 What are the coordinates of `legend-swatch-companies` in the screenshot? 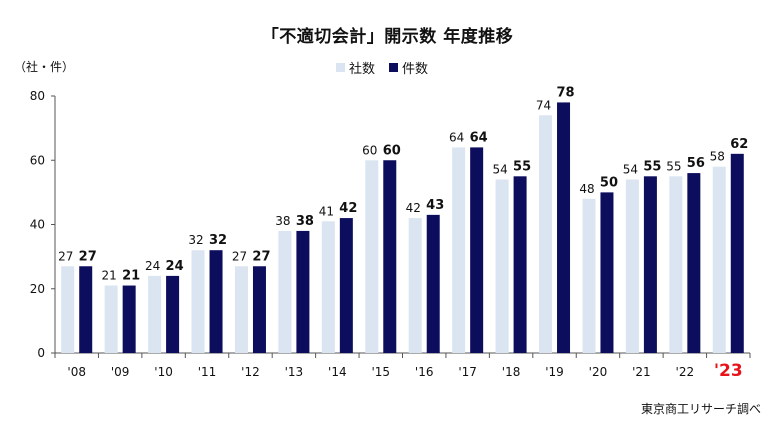 It's located at (340, 67).